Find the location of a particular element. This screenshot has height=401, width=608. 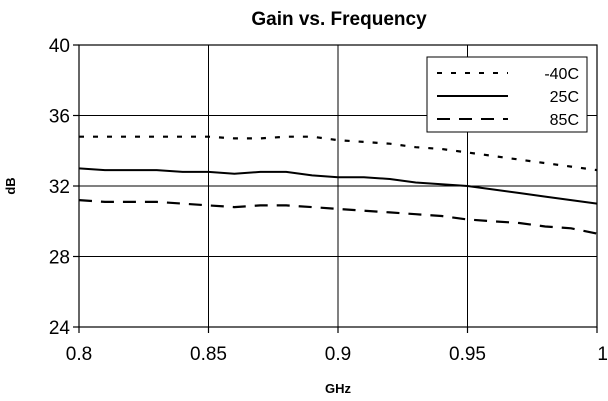

x-tick-label: 0.9 is located at coordinates (338, 354).